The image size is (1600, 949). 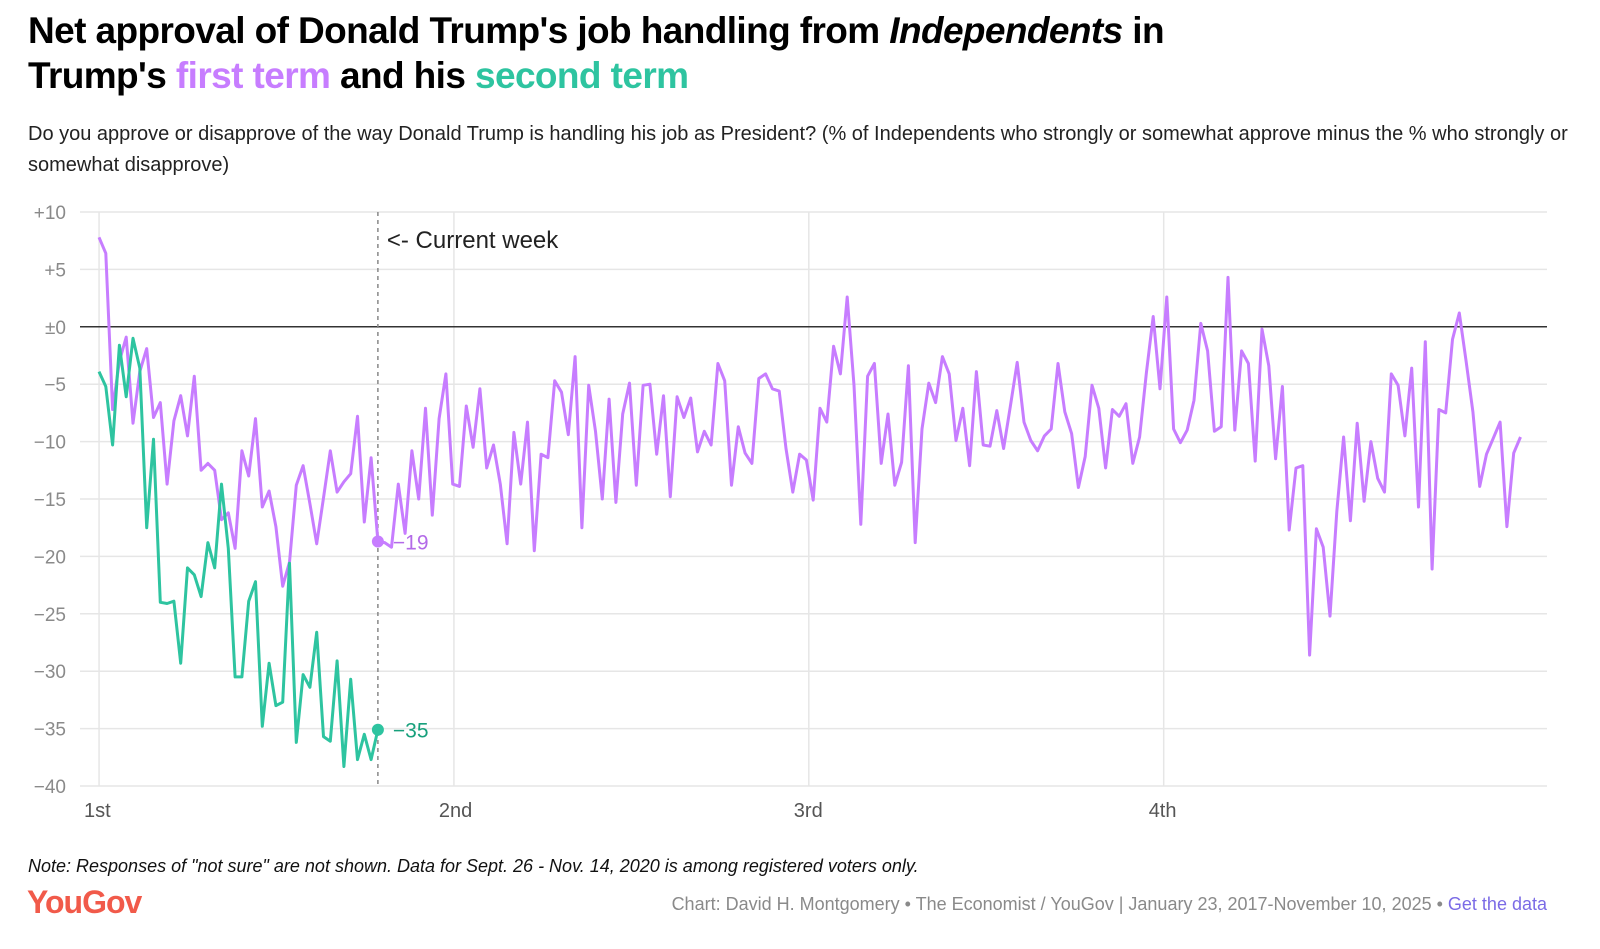 What do you see at coordinates (253, 75) in the screenshot?
I see `title-first-term: first term` at bounding box center [253, 75].